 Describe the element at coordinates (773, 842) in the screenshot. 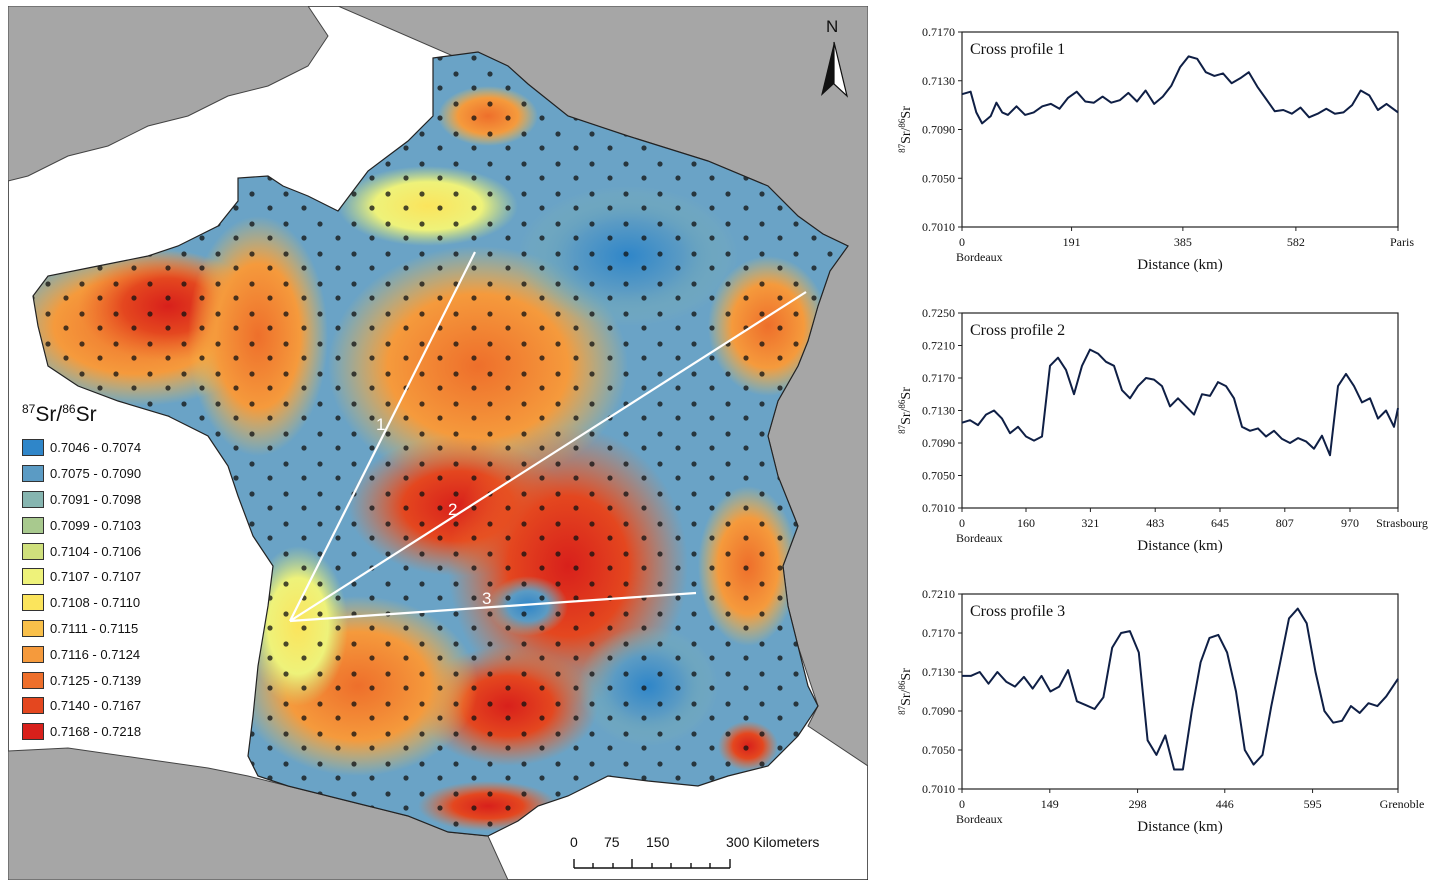

I see `scale-tick-300: 300 Kilometers` at that location.